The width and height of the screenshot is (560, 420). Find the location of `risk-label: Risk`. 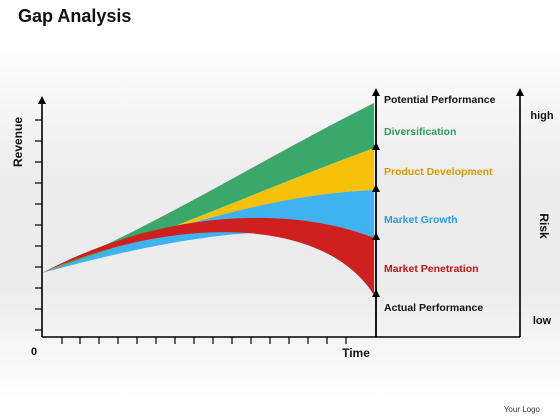

risk-label: Risk is located at coordinates (544, 226).